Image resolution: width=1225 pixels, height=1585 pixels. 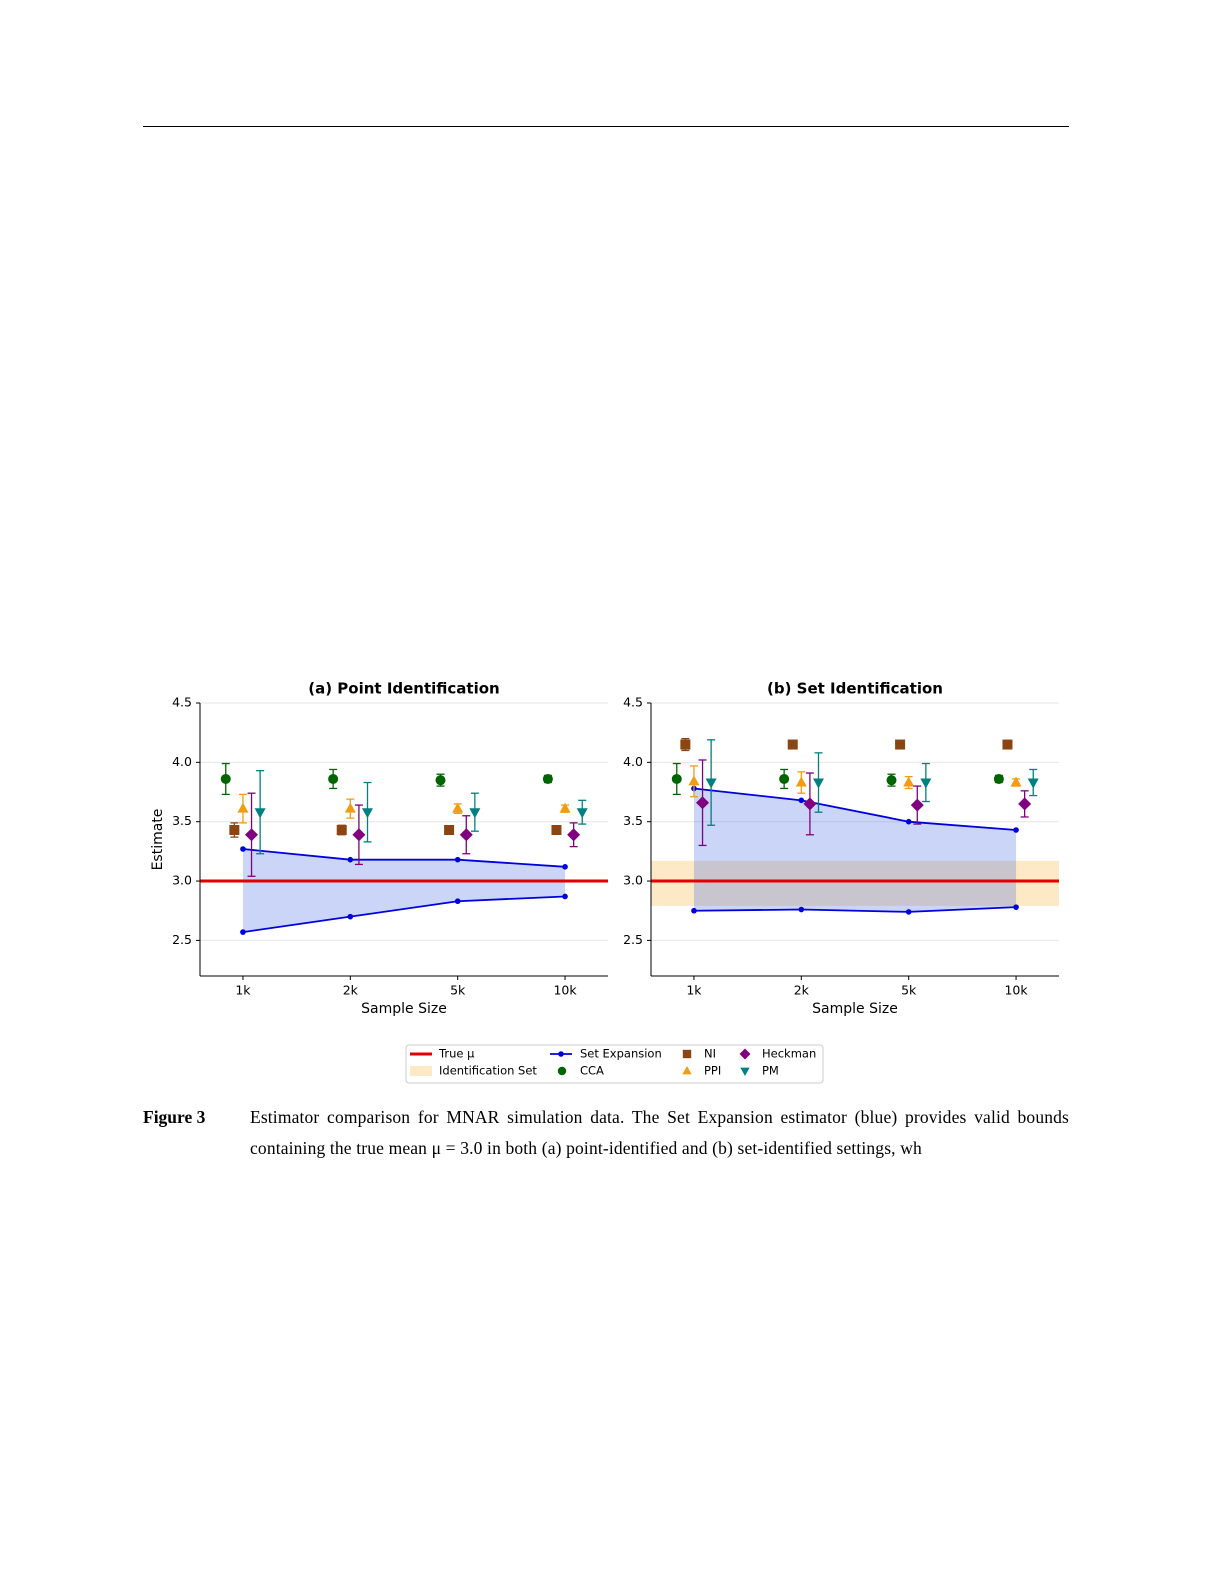 I want to click on legend-box, so click(x=614, y=1064).